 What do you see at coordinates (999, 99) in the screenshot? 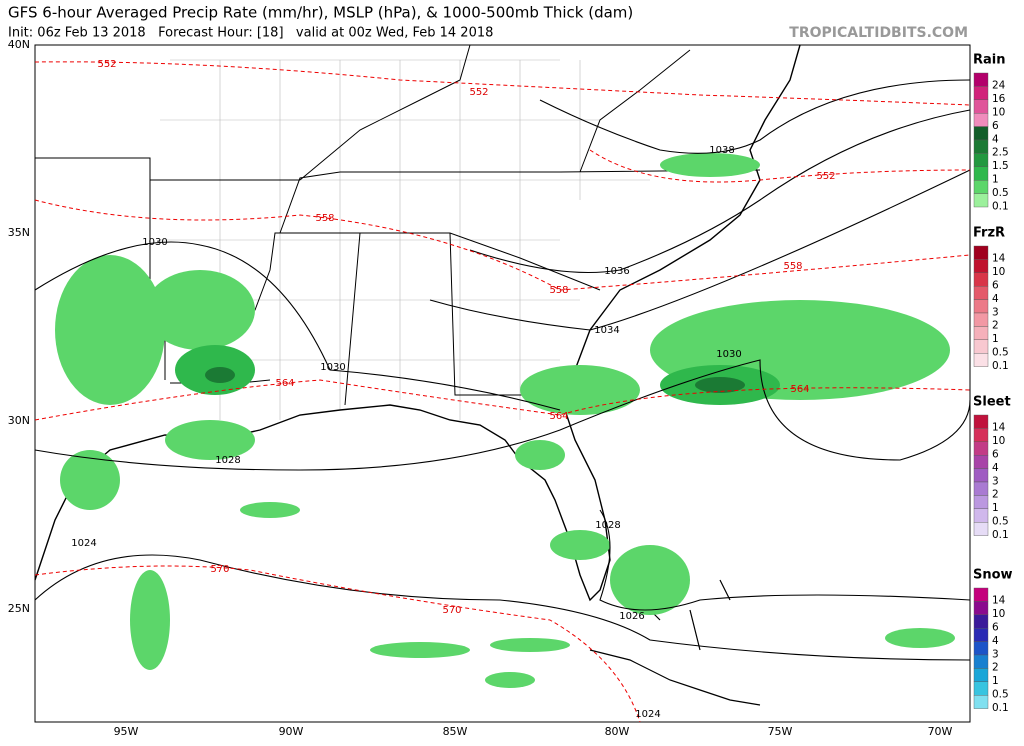
I see `legend-label: 16` at bounding box center [999, 99].